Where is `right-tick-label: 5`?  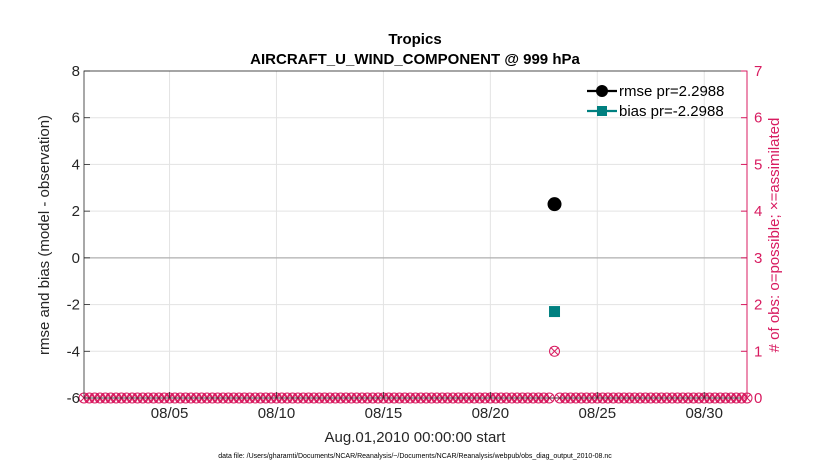 right-tick-label: 5 is located at coordinates (758, 164).